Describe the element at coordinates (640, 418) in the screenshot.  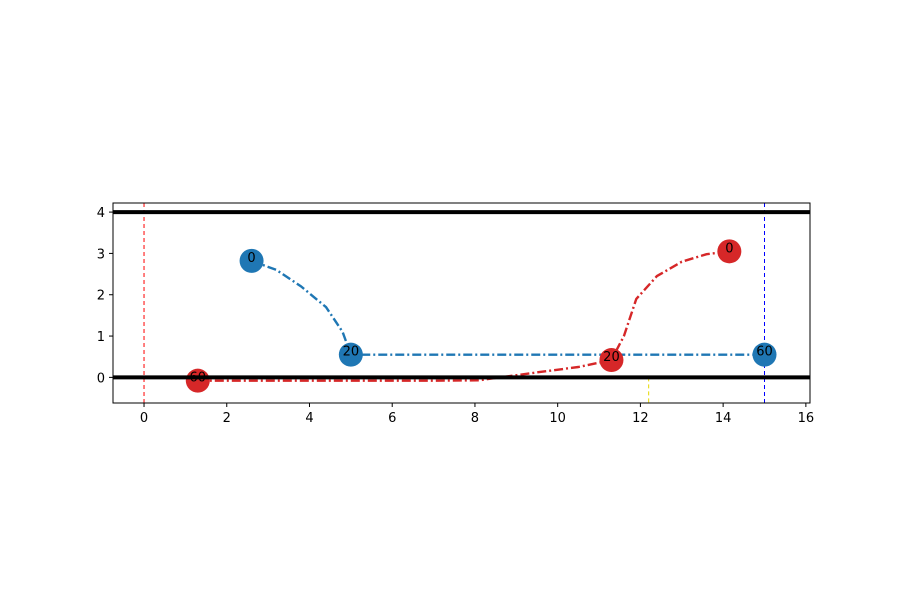
I see `x-tick-label-6: 12` at that location.